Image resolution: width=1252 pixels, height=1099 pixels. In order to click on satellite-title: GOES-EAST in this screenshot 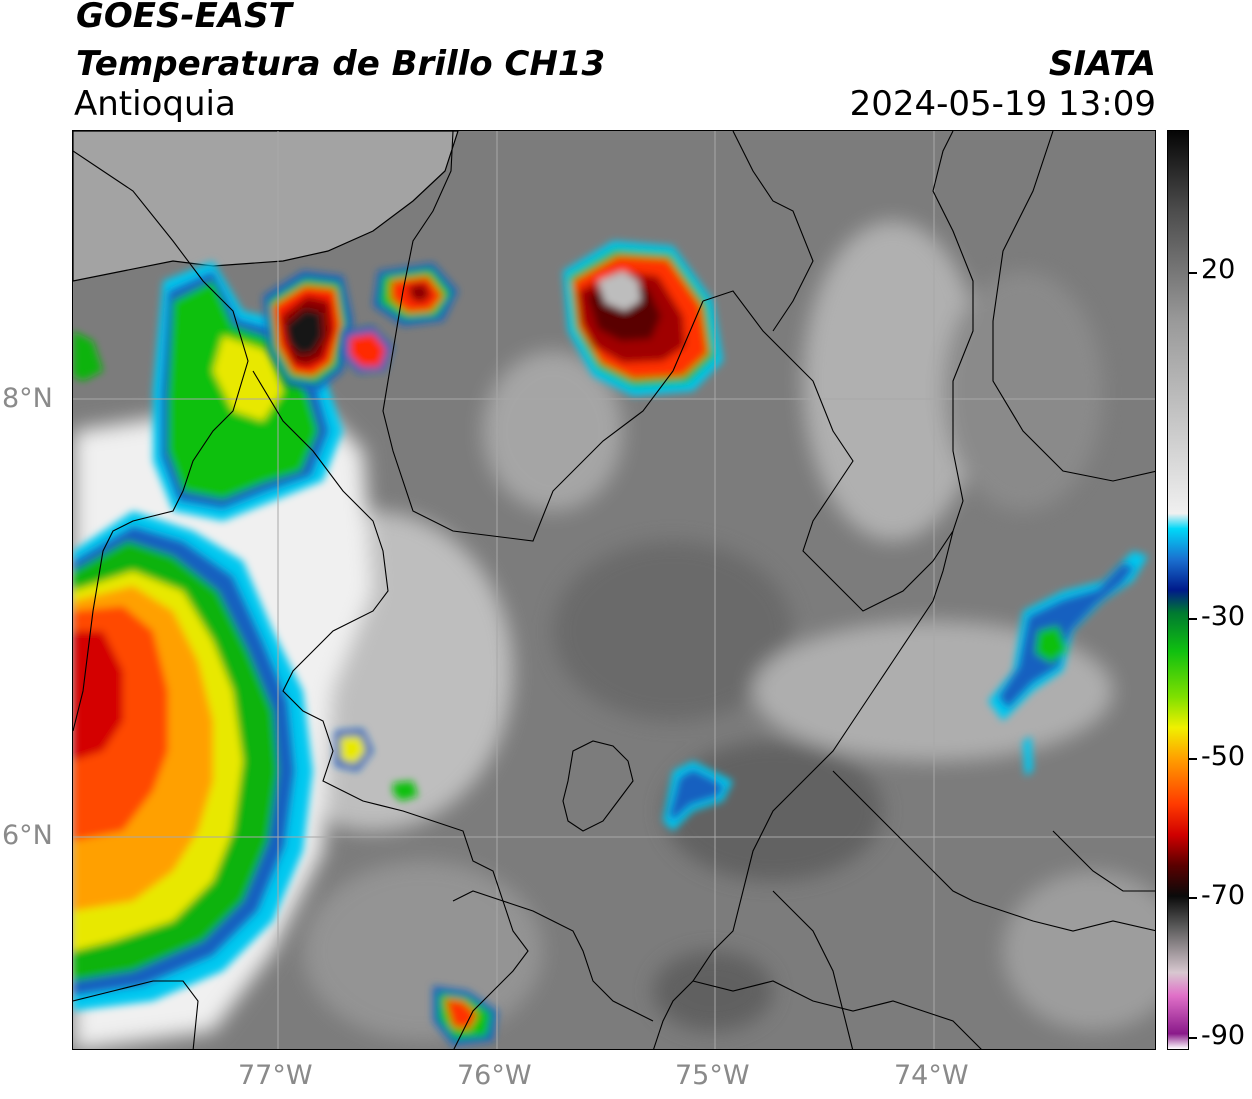, I will do `click(184, 18)`.